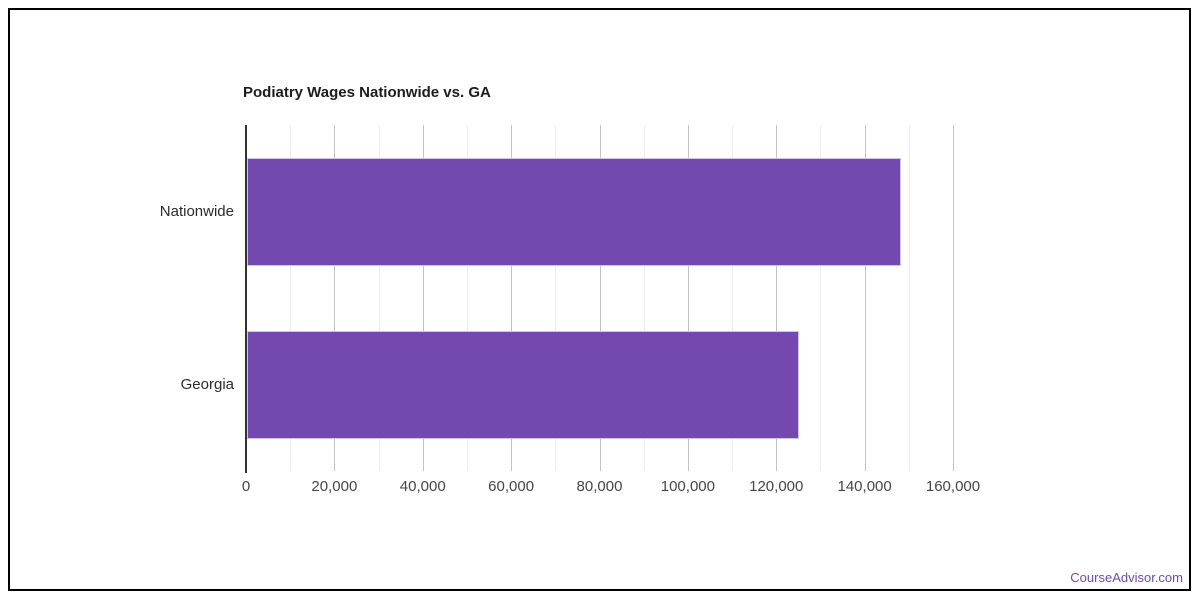 This screenshot has width=1200, height=600. I want to click on bar-georgia, so click(523, 384).